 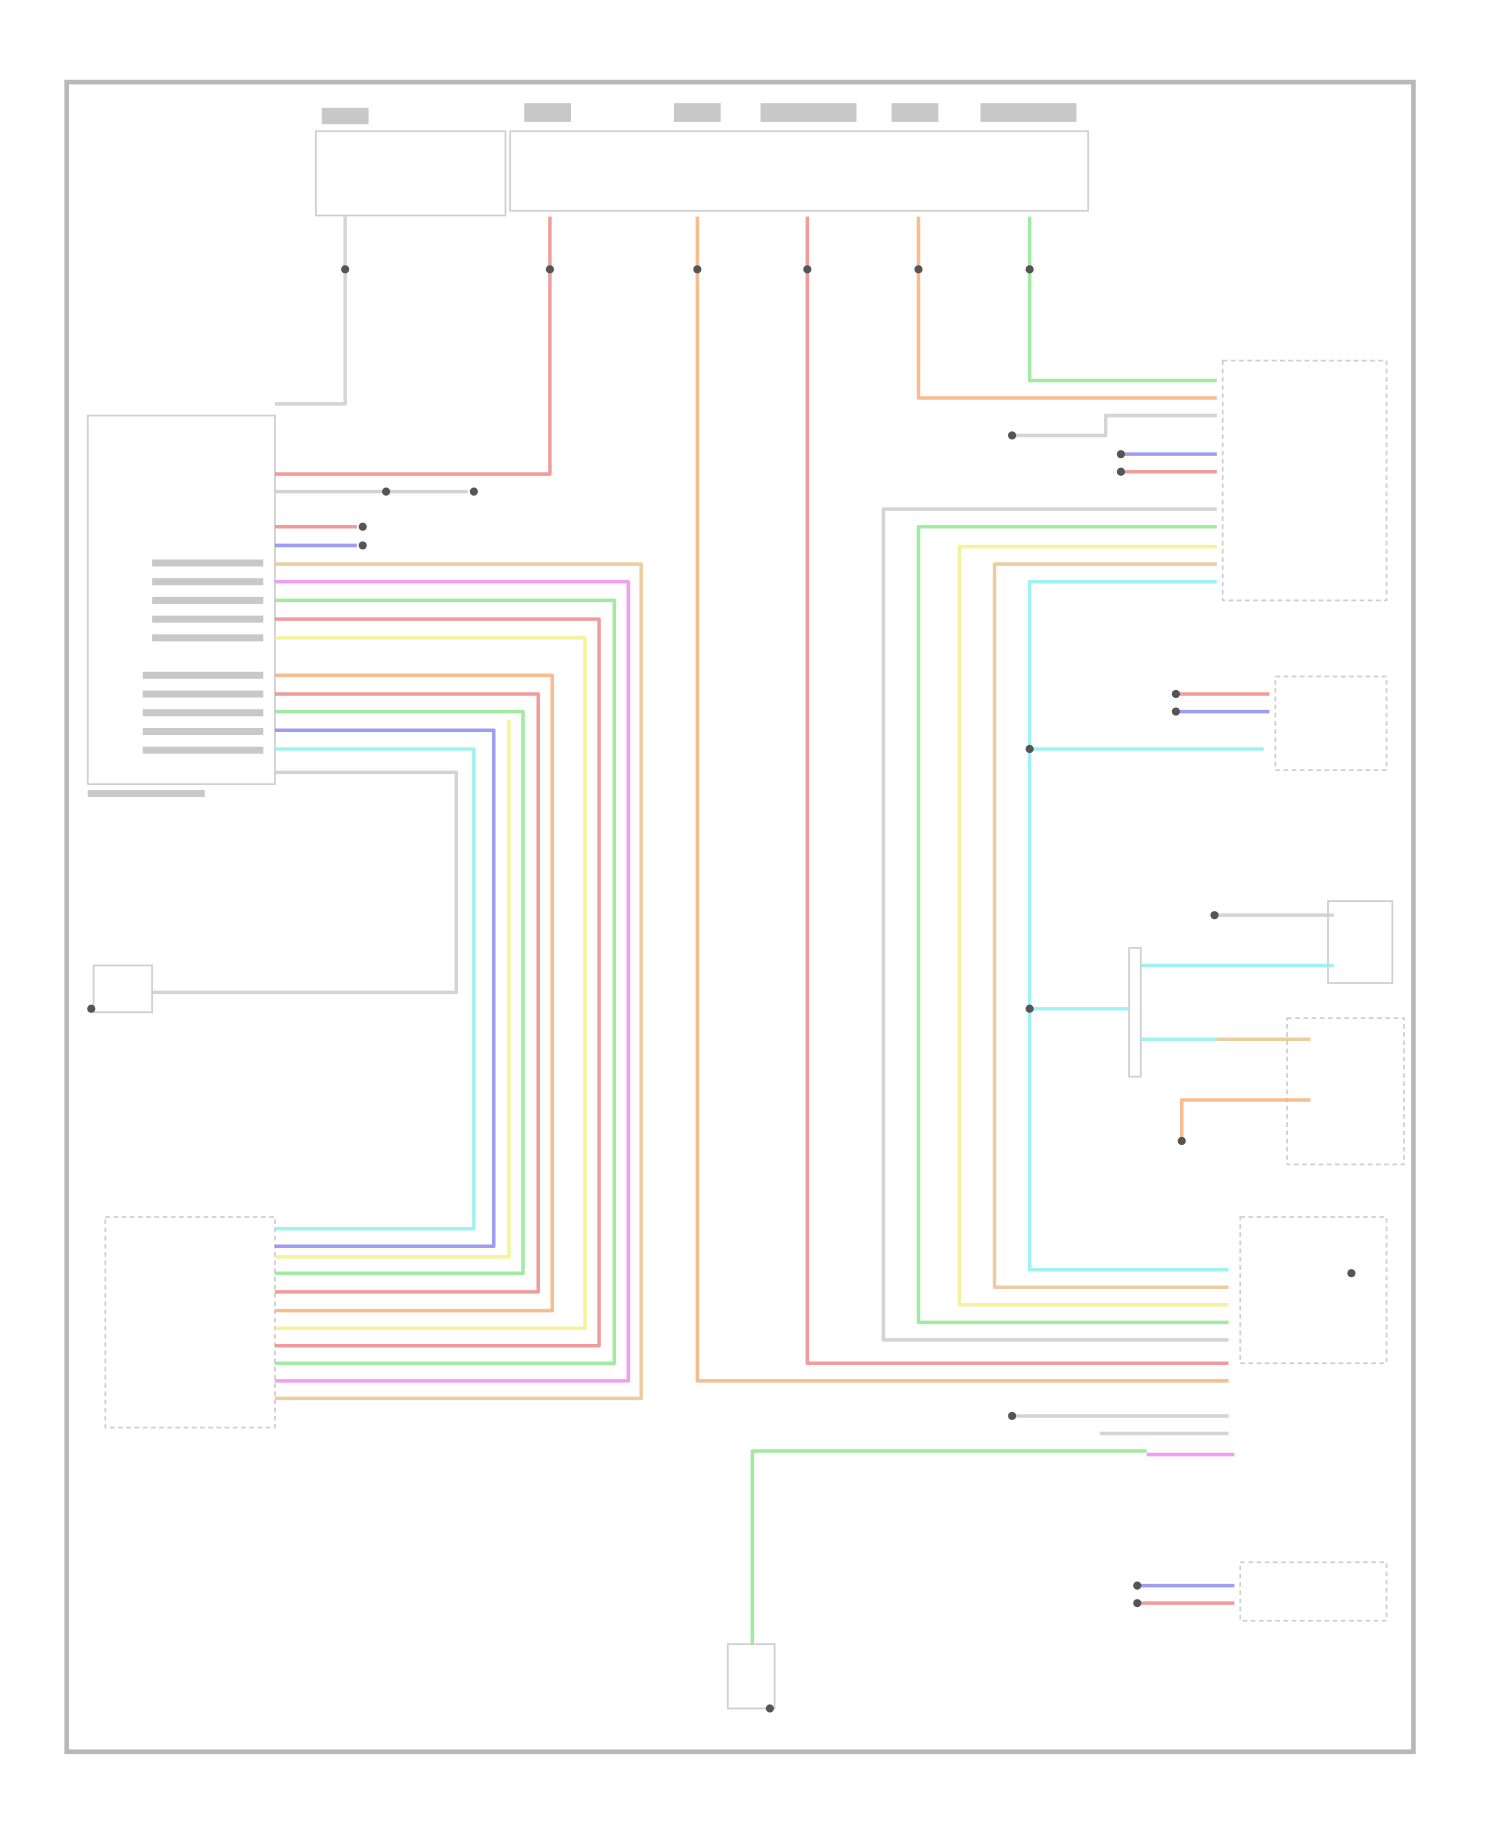 What do you see at coordinates (1245, 1119) in the screenshot?
I see `wire-orange-ground` at bounding box center [1245, 1119].